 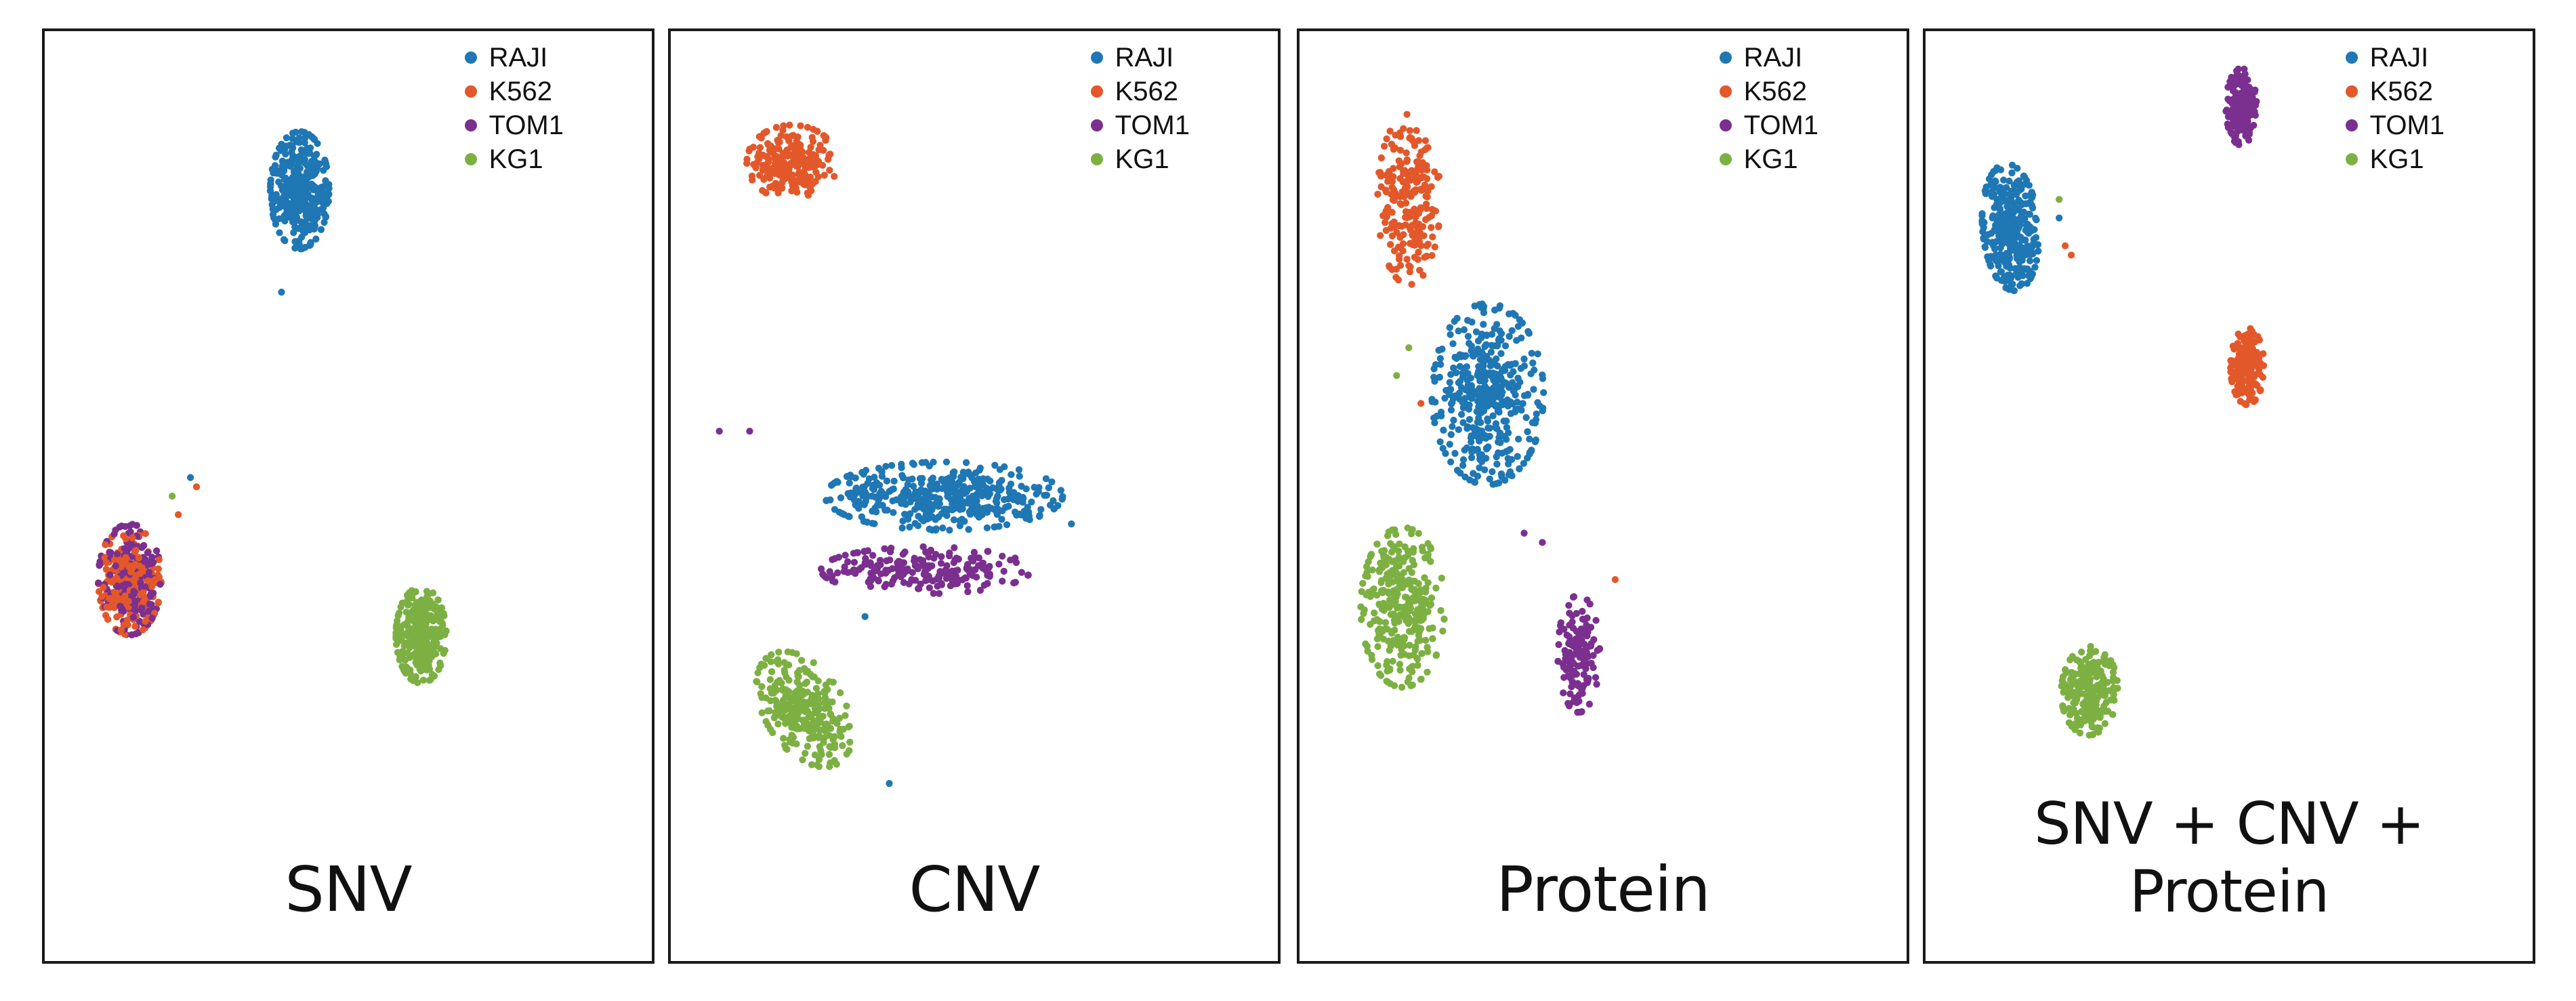 What do you see at coordinates (975, 889) in the screenshot?
I see `panel-title: CNV` at bounding box center [975, 889].